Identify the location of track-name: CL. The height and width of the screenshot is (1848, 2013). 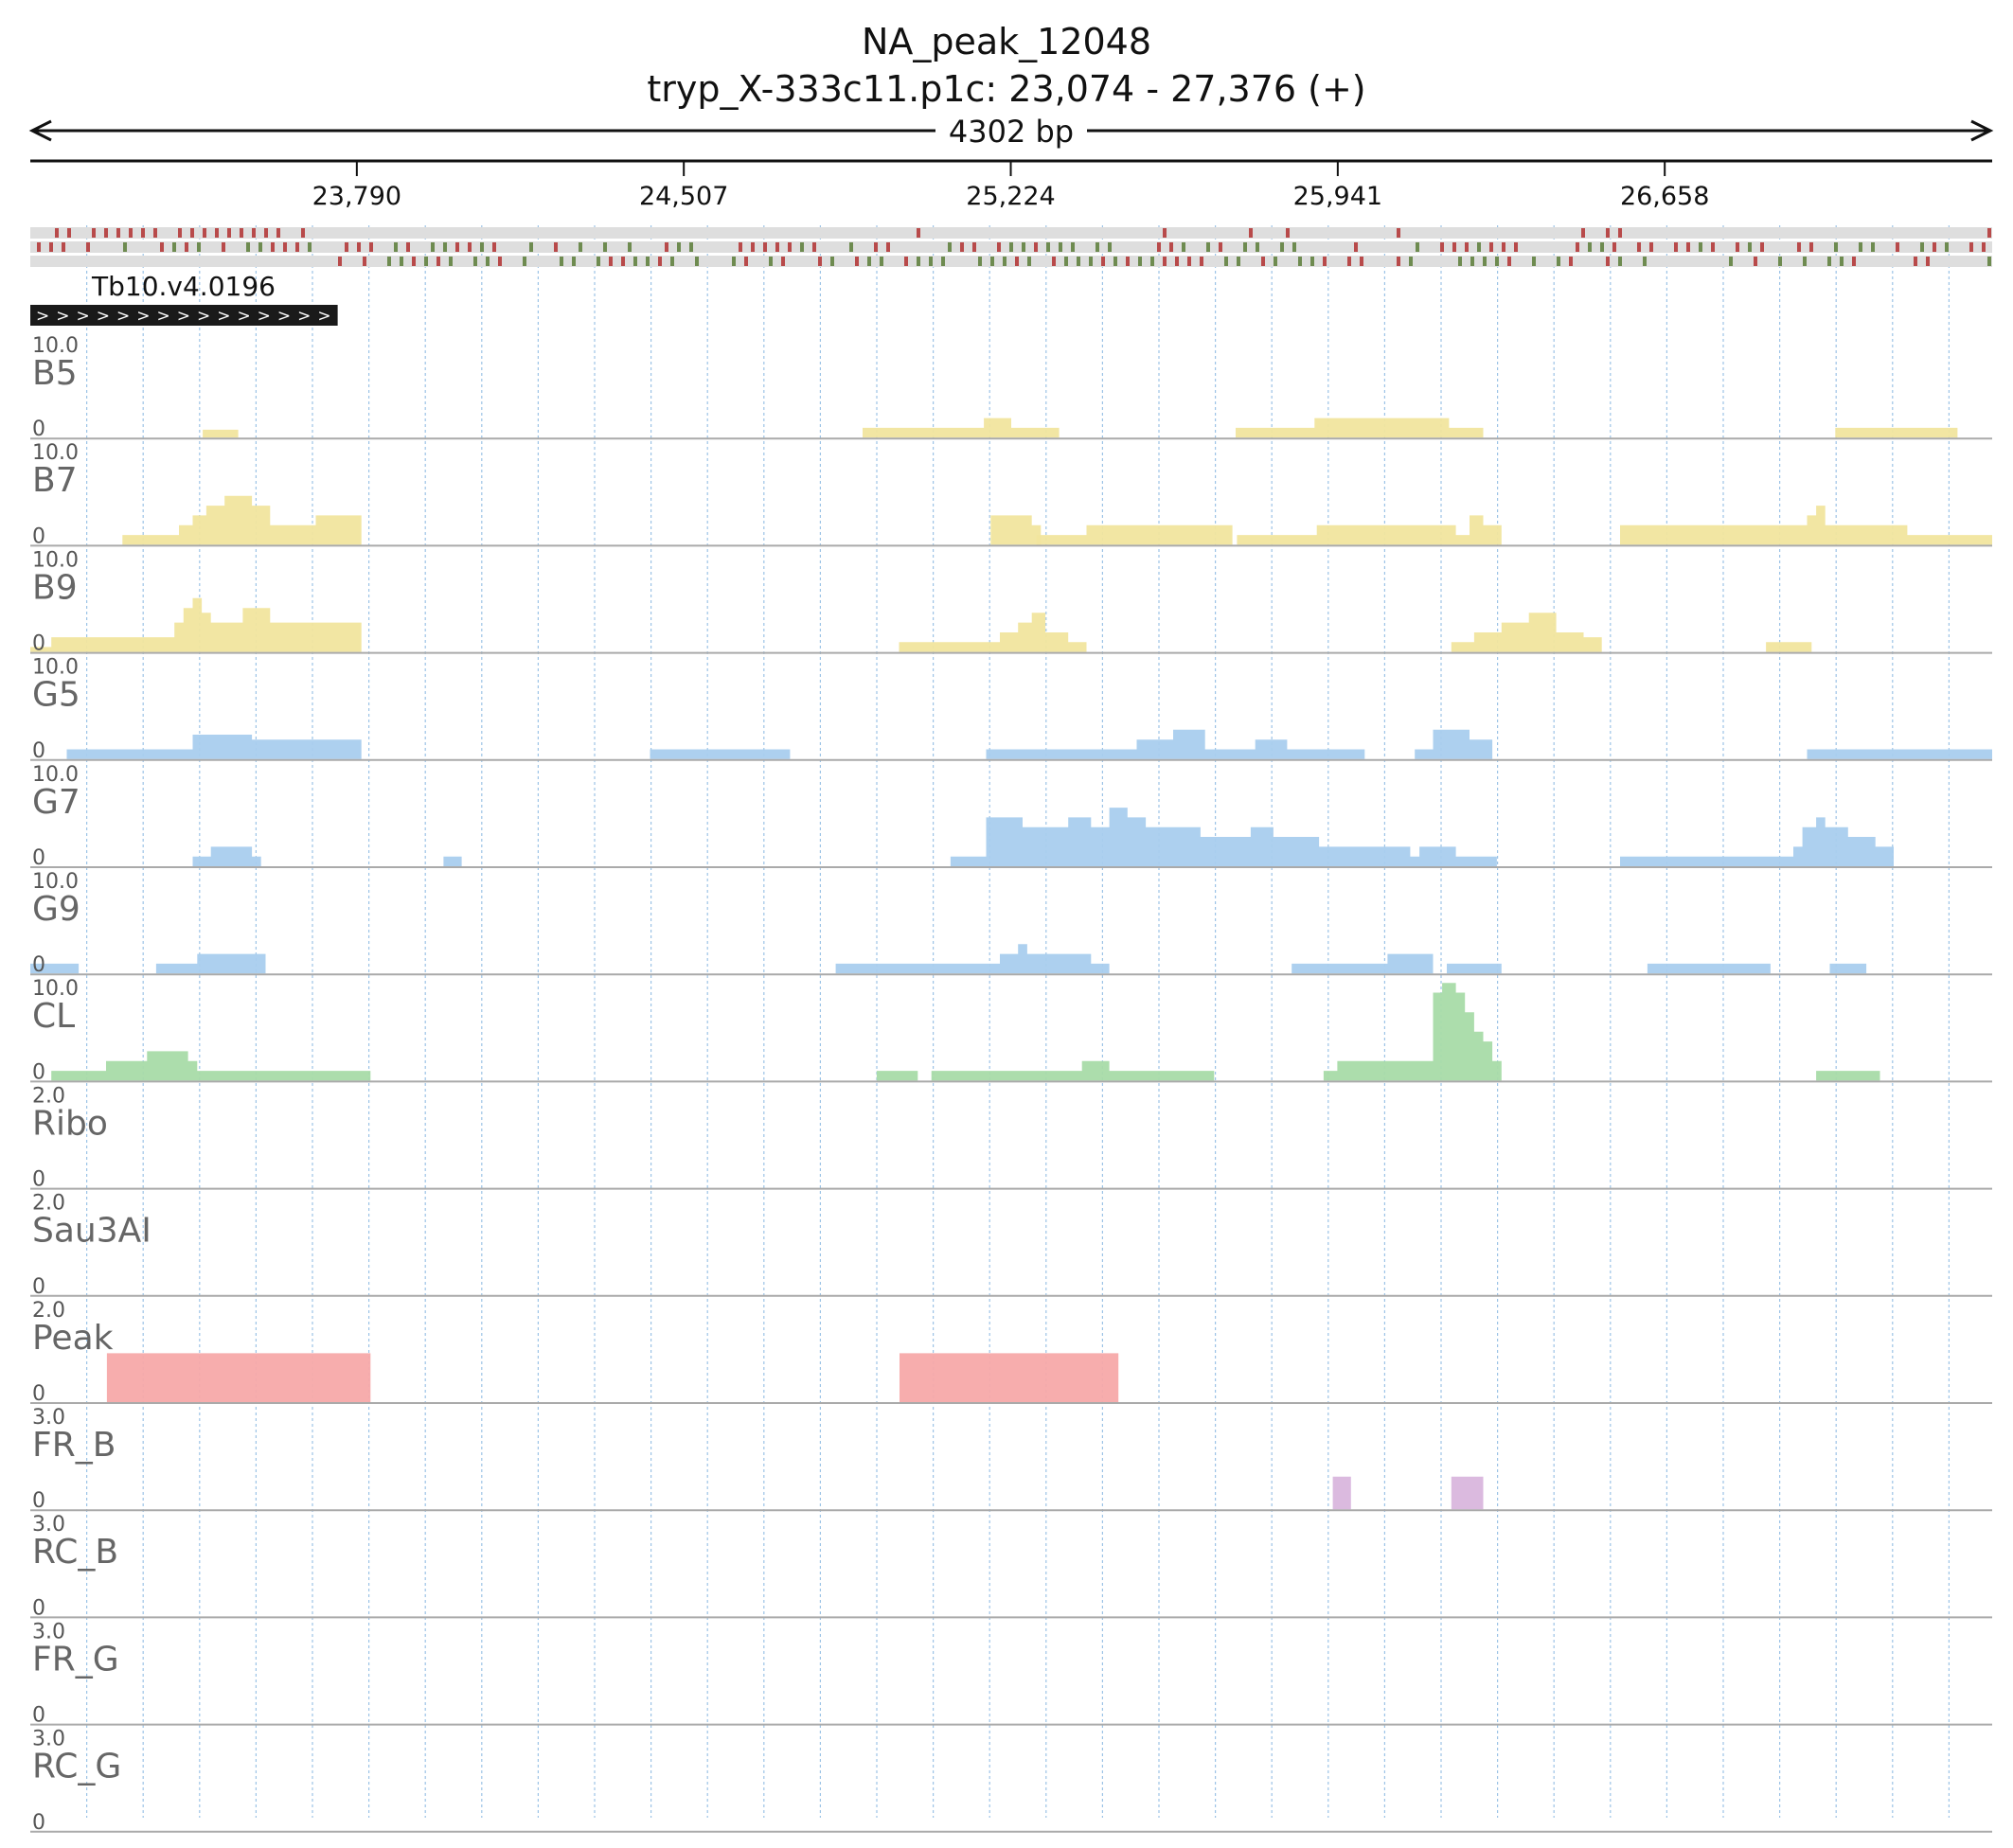
(53, 1016).